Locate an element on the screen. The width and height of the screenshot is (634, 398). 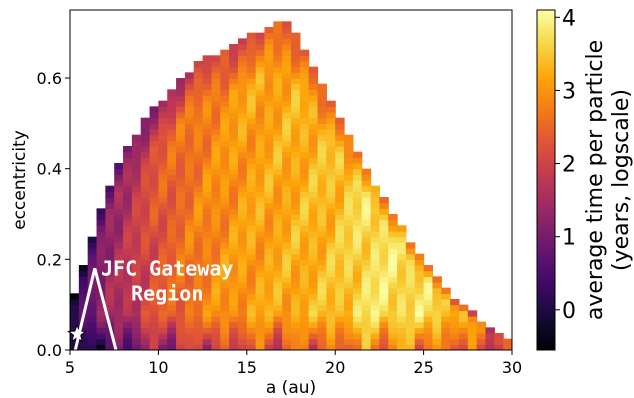
y-axis-ticks: 0.00.20.40.6 is located at coordinates (53, 214).